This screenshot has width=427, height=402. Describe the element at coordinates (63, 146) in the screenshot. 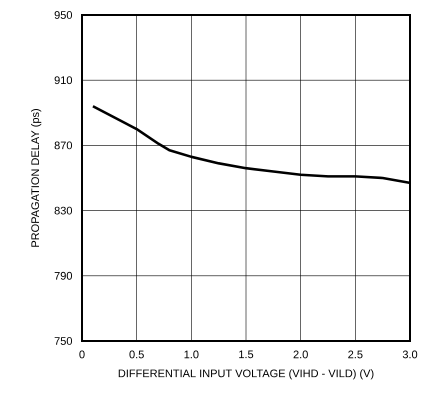

I see `y-tick-label: 870` at that location.